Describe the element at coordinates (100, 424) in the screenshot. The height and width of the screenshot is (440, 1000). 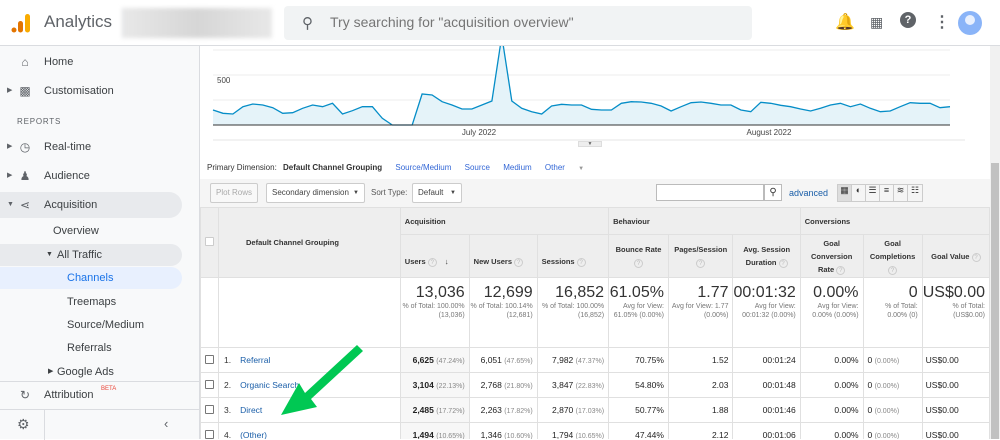
I see `sidebar-footer: ⚙ ‹` at that location.